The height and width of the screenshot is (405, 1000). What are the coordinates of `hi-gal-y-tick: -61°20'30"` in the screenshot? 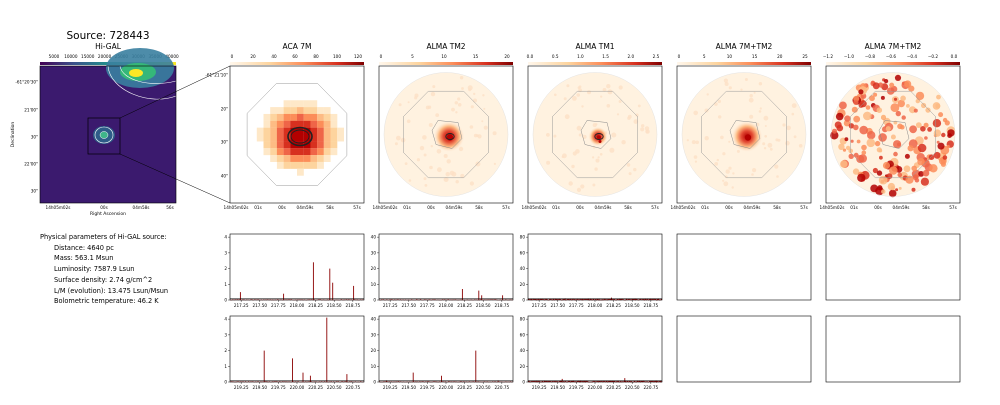 It's located at (26, 82).